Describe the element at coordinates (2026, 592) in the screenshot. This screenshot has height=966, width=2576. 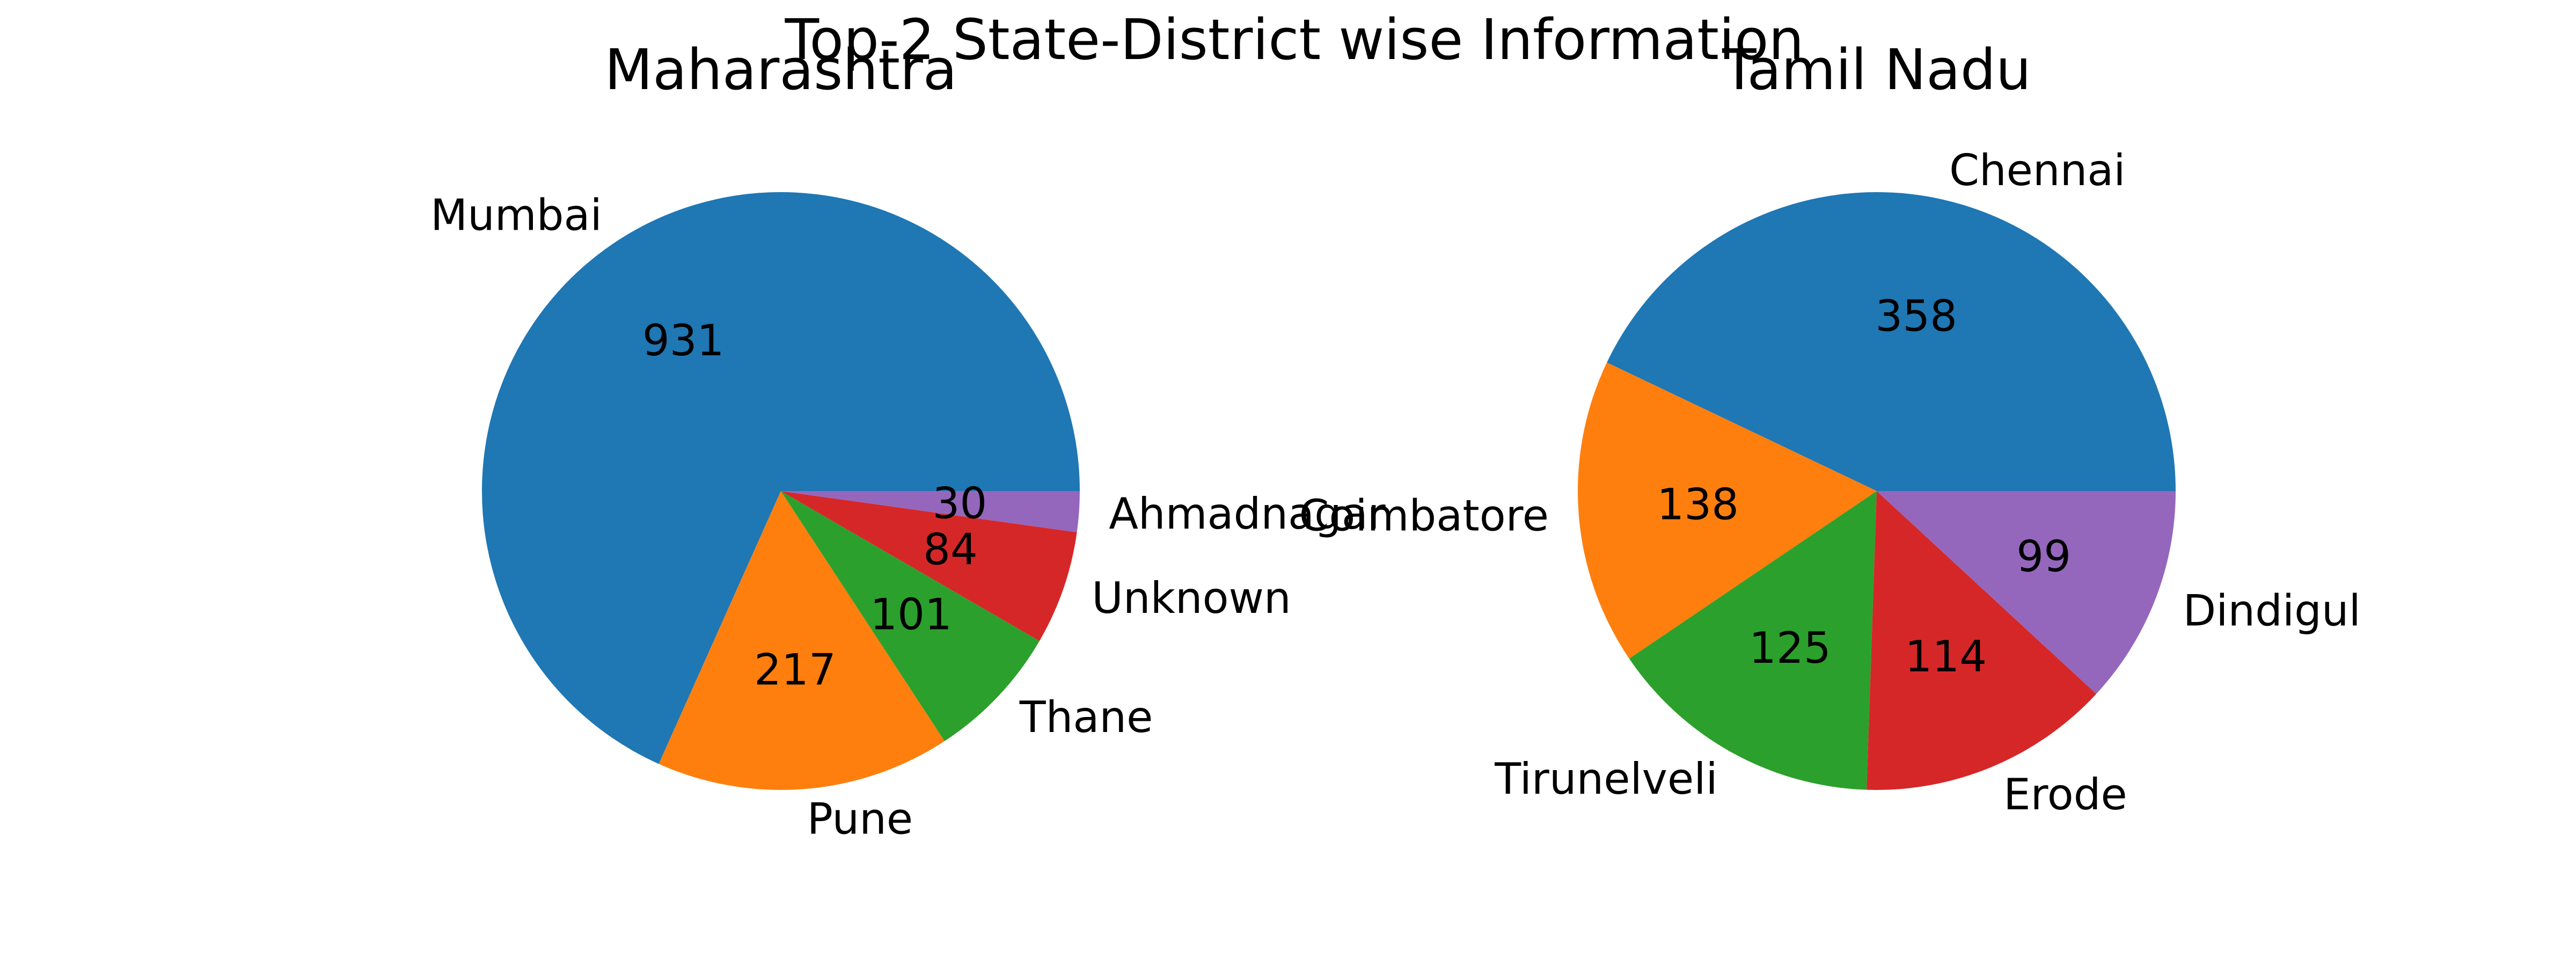
I see `pie-slice-dindigul` at that location.